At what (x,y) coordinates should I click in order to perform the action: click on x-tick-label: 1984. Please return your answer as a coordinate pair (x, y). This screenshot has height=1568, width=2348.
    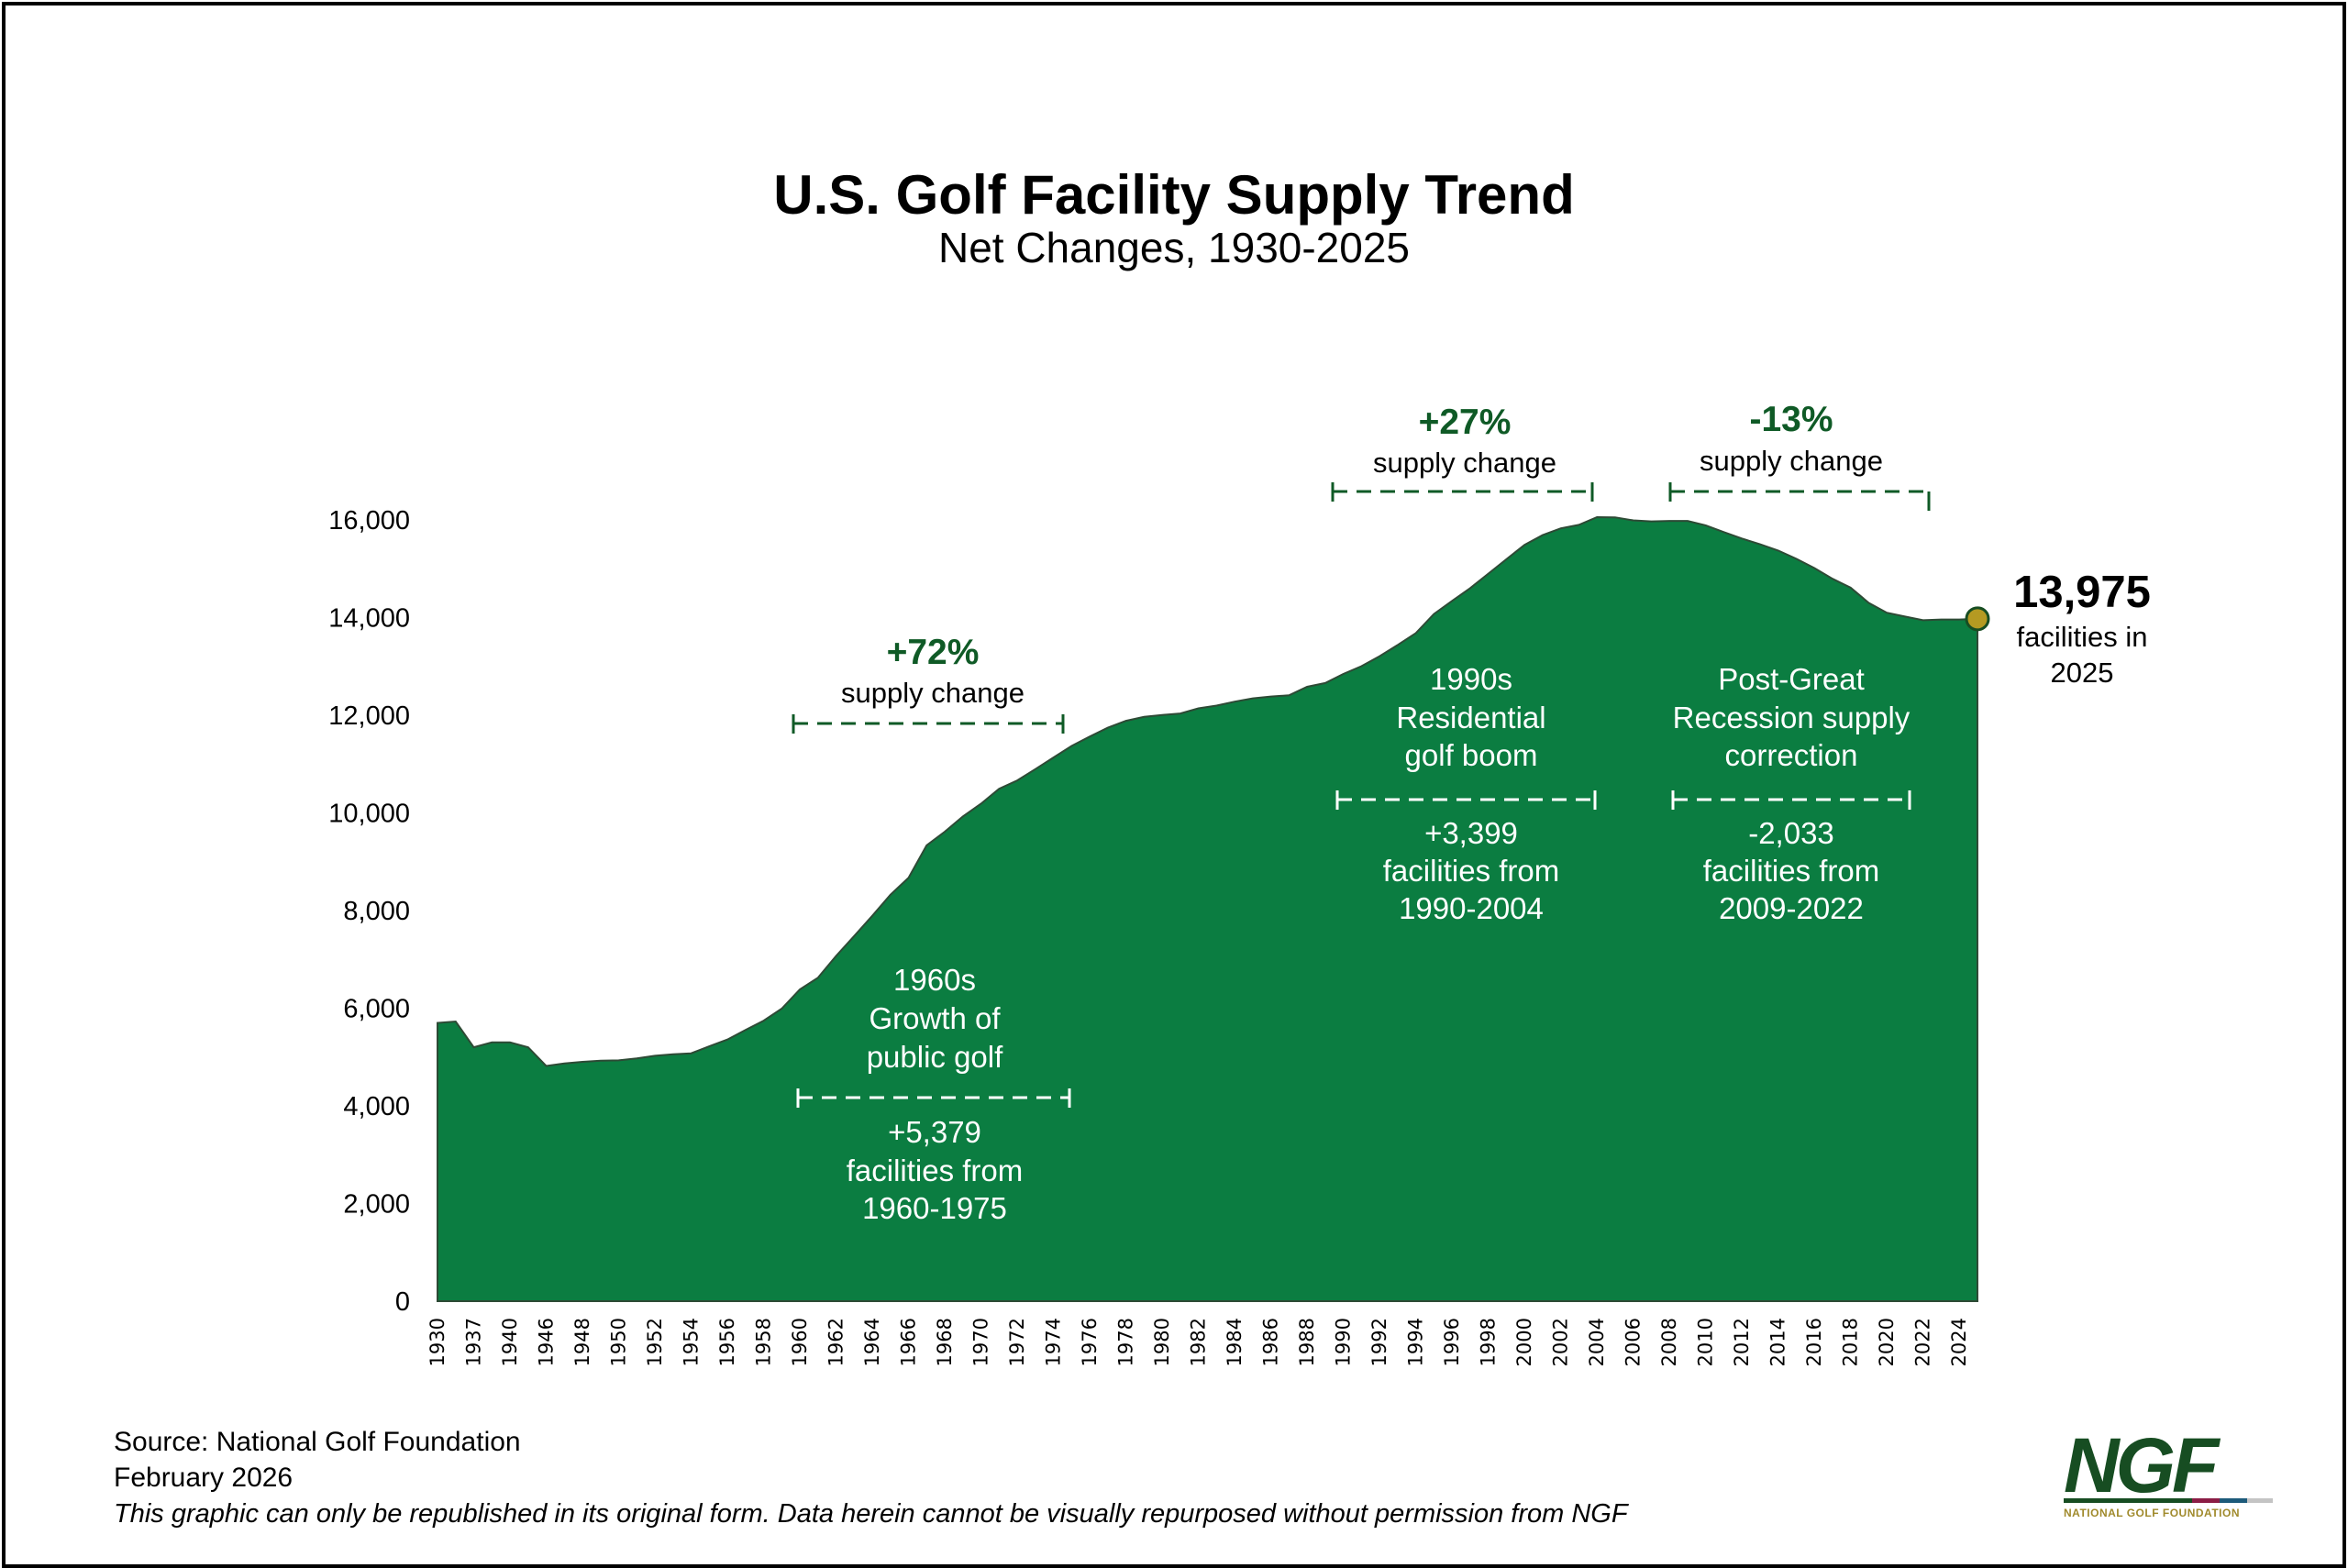
    Looking at the image, I should click on (1235, 1342).